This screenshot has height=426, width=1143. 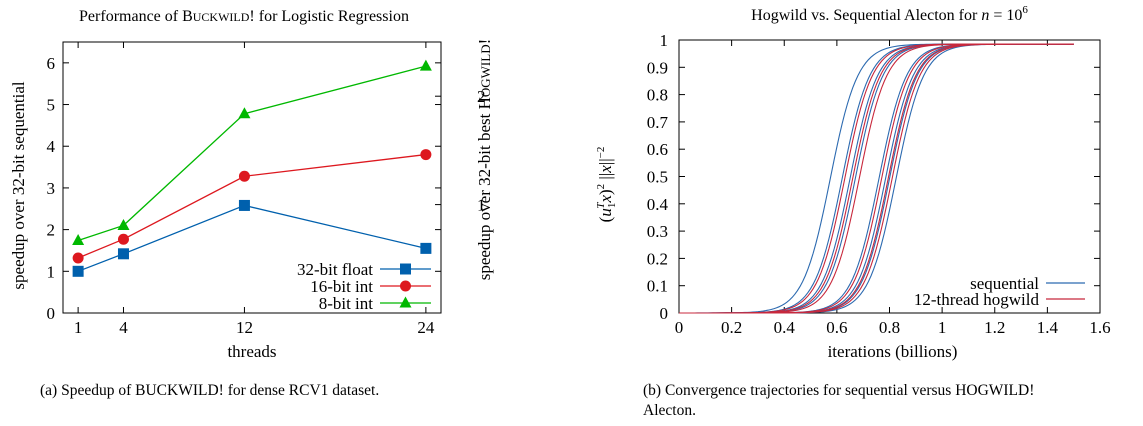 I want to click on chart-b-legend-label: sequential, so click(x=1004, y=283).